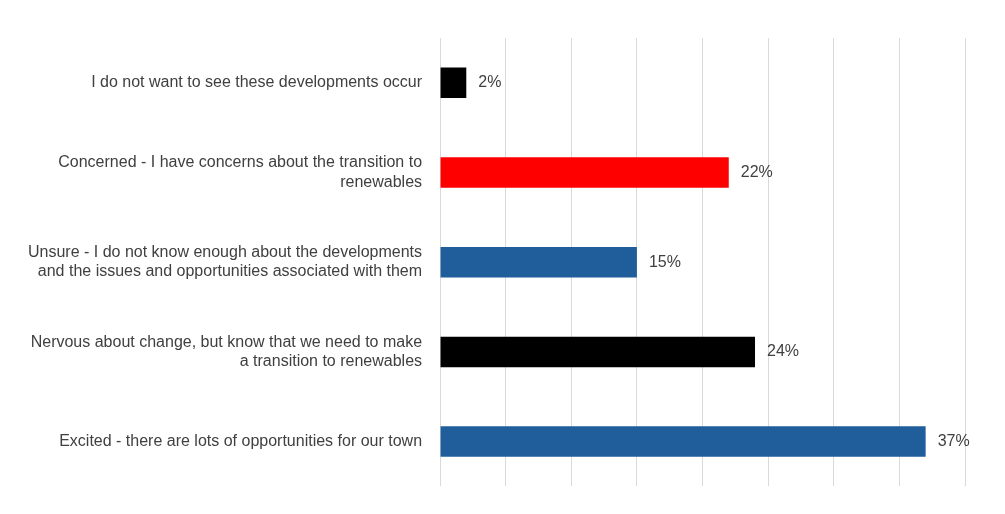 The width and height of the screenshot is (1005, 514). Describe the element at coordinates (241, 440) in the screenshot. I see `y-tick-label: Excited - there are lots of opportunities for our town` at that location.